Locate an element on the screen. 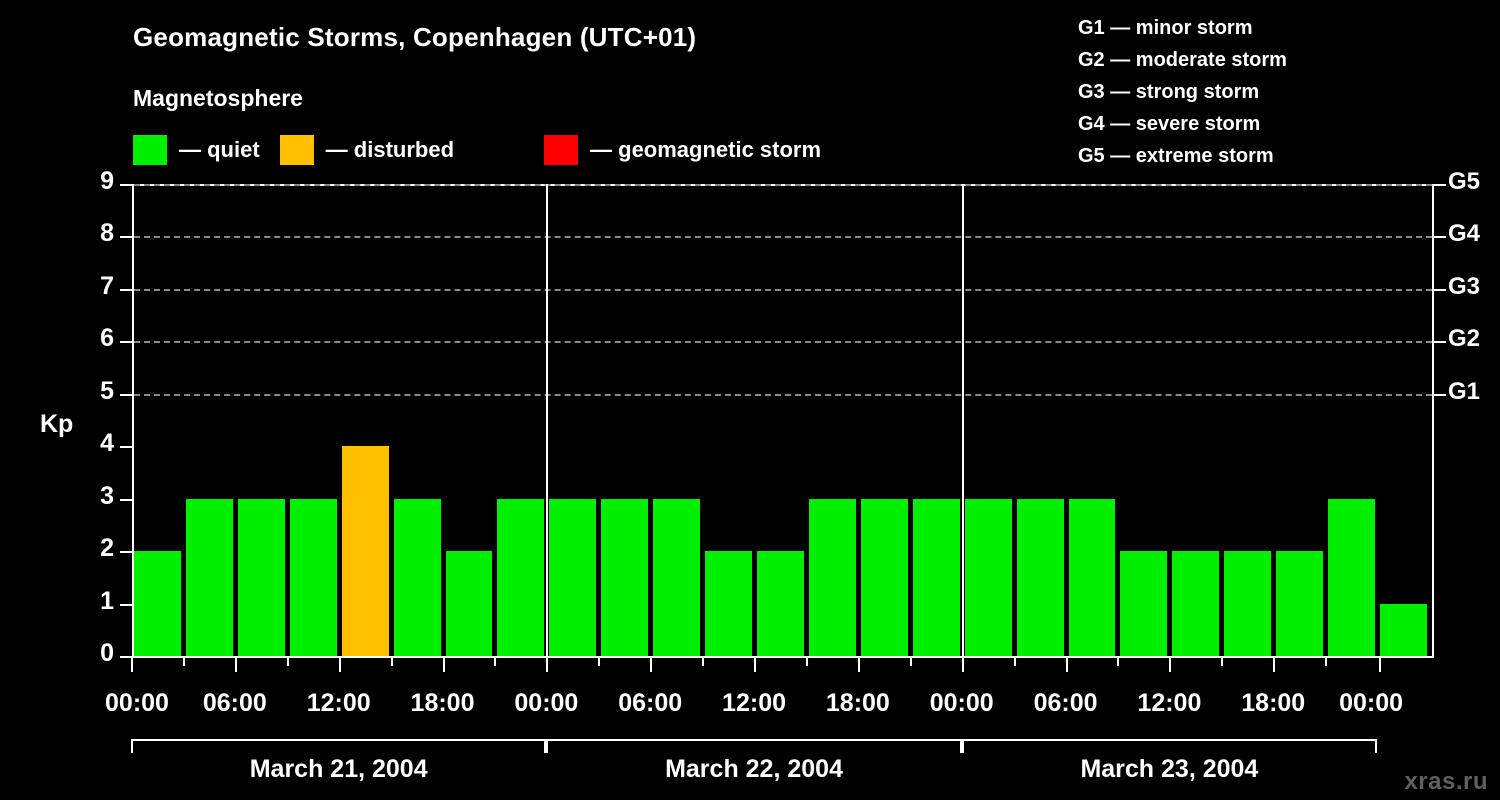 The height and width of the screenshot is (800, 1500). legend-item: — quiet is located at coordinates (196, 150).